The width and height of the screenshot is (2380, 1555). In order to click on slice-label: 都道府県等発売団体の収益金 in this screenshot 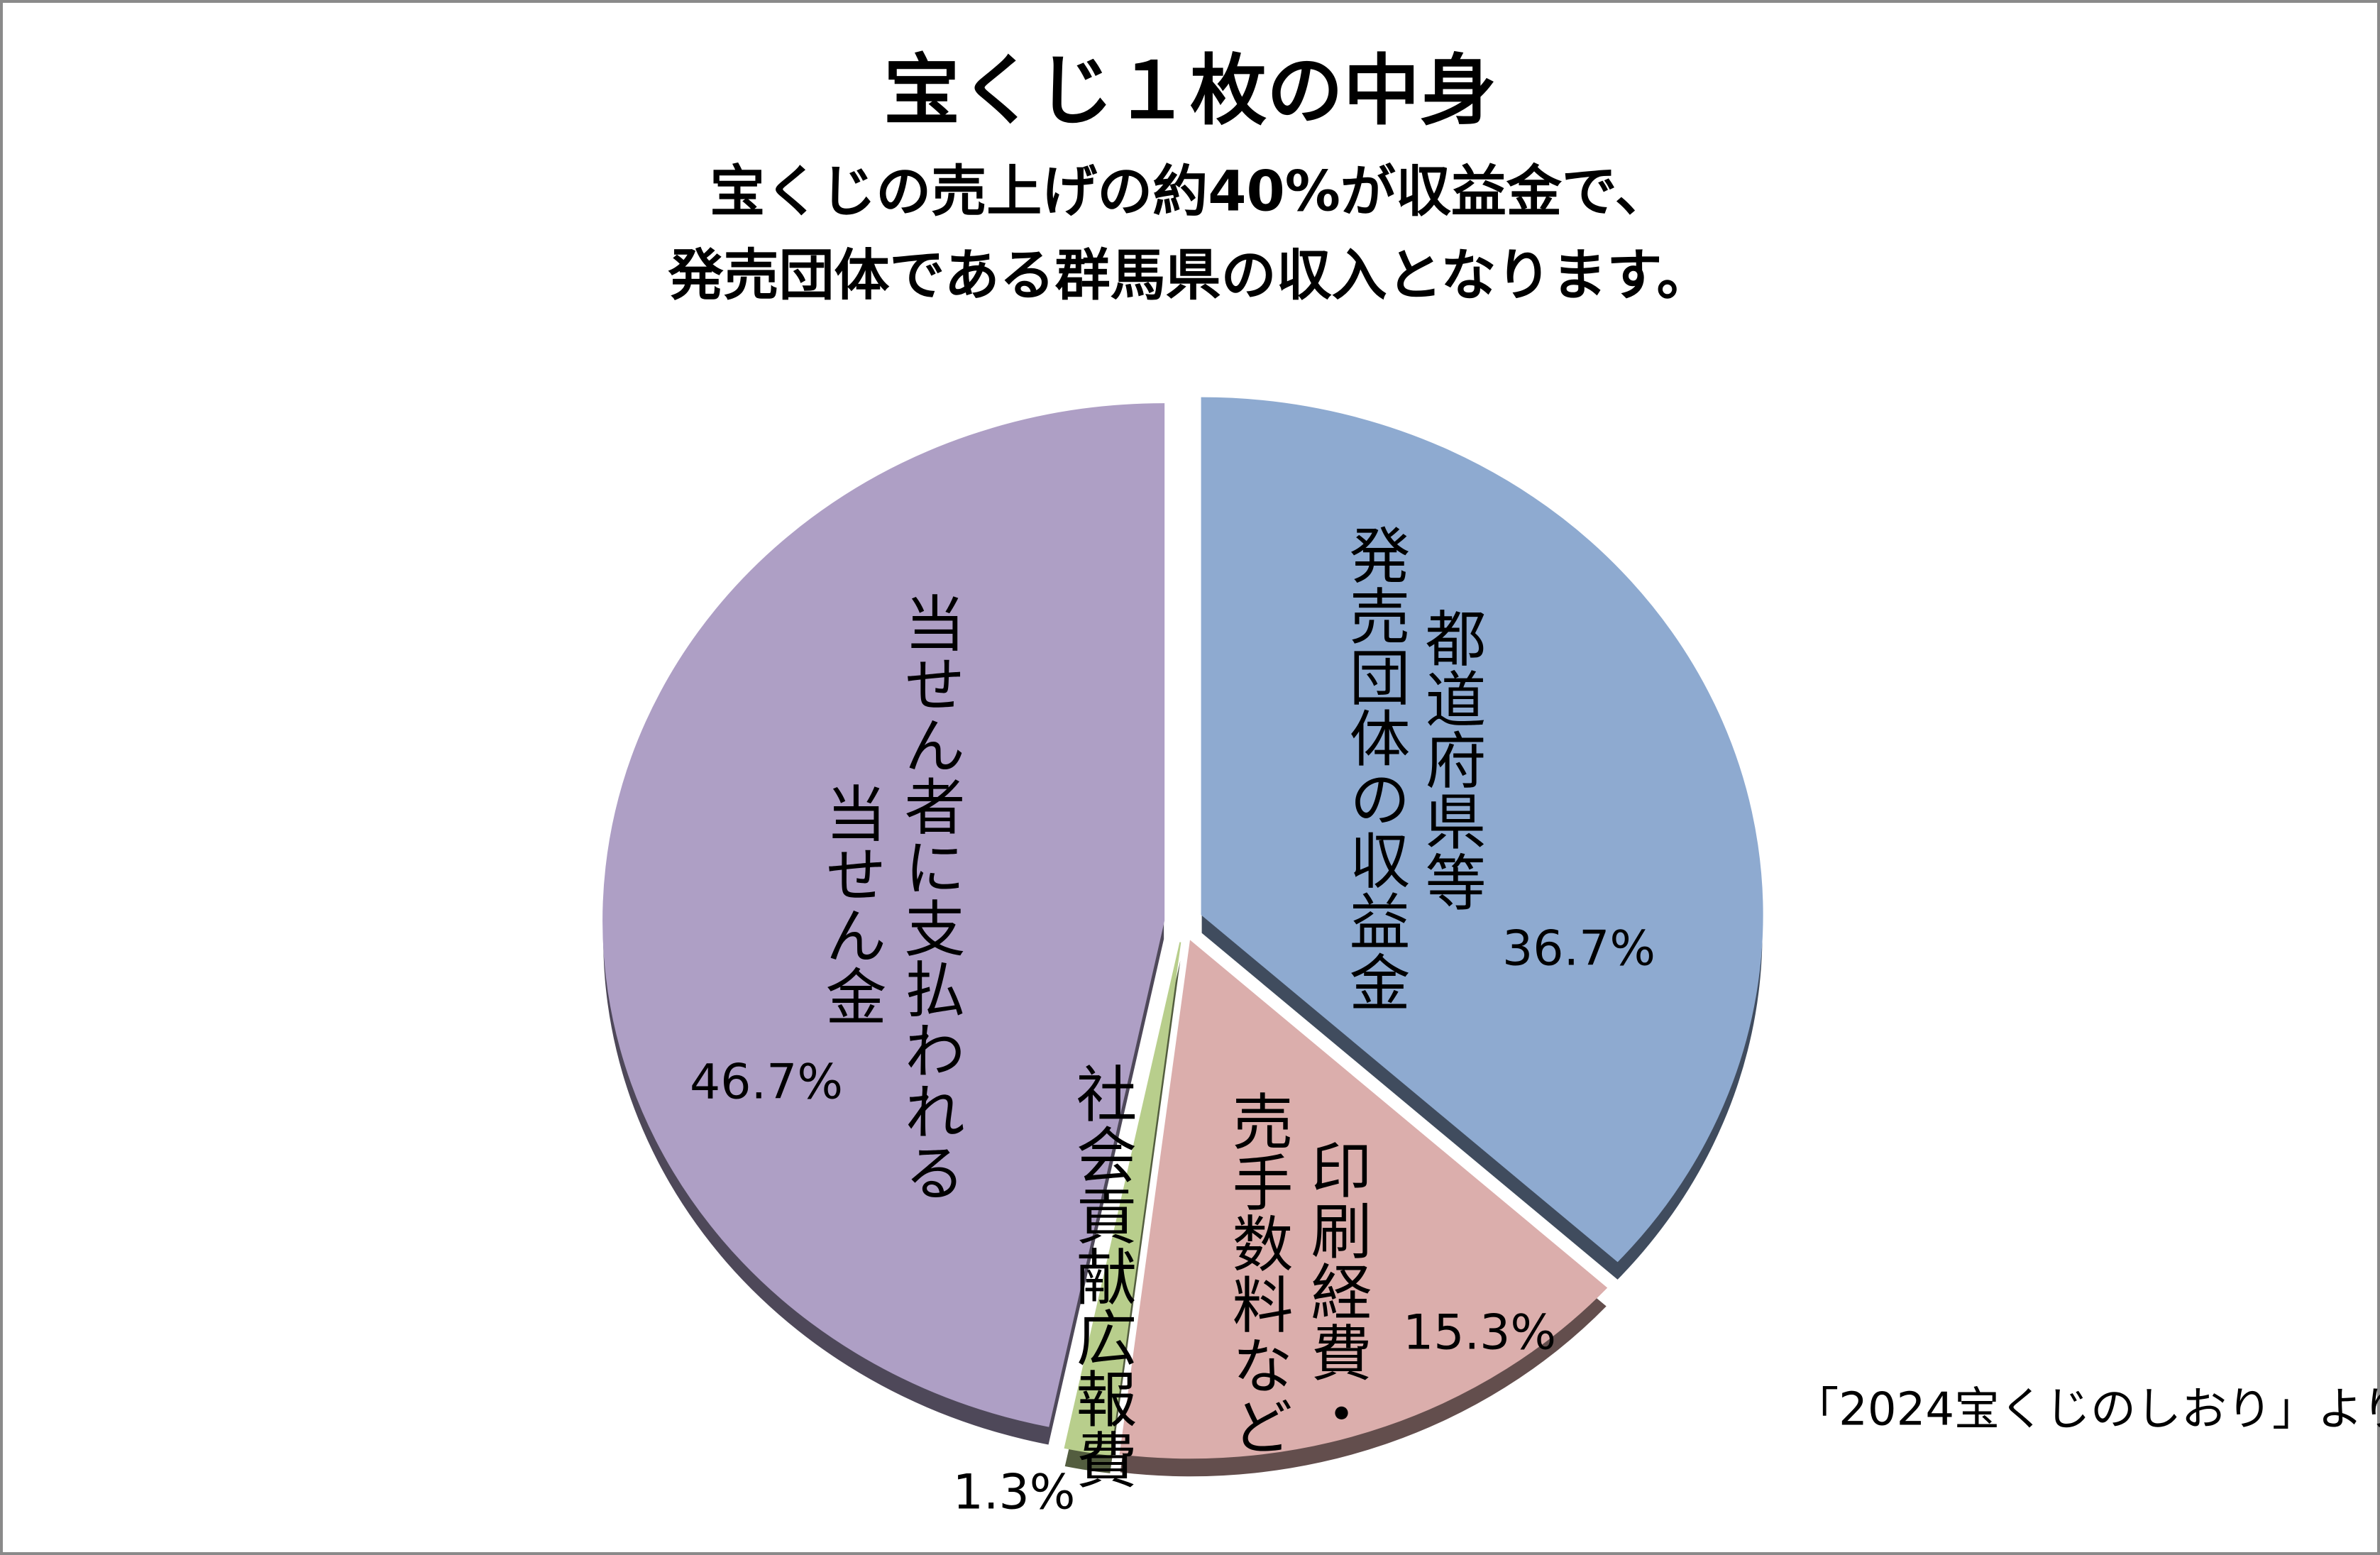, I will do `click(1411, 768)`.